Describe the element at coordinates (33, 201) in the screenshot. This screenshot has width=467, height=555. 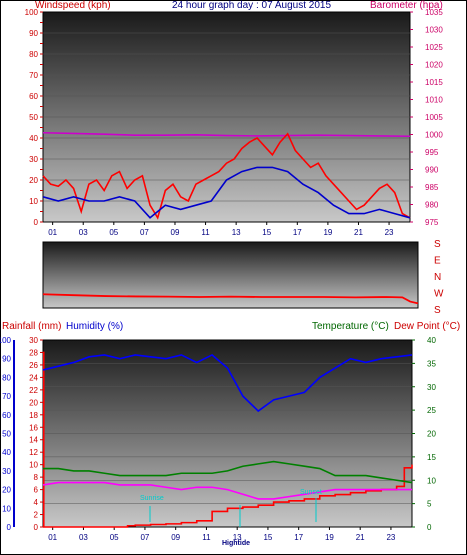
I see `wind-y-tick-label: 10` at that location.